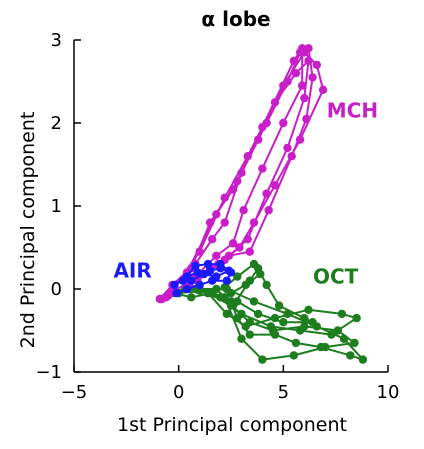 The width and height of the screenshot is (424, 449). I want to click on y-axis-label: 2nd Principal component, so click(28, 230).